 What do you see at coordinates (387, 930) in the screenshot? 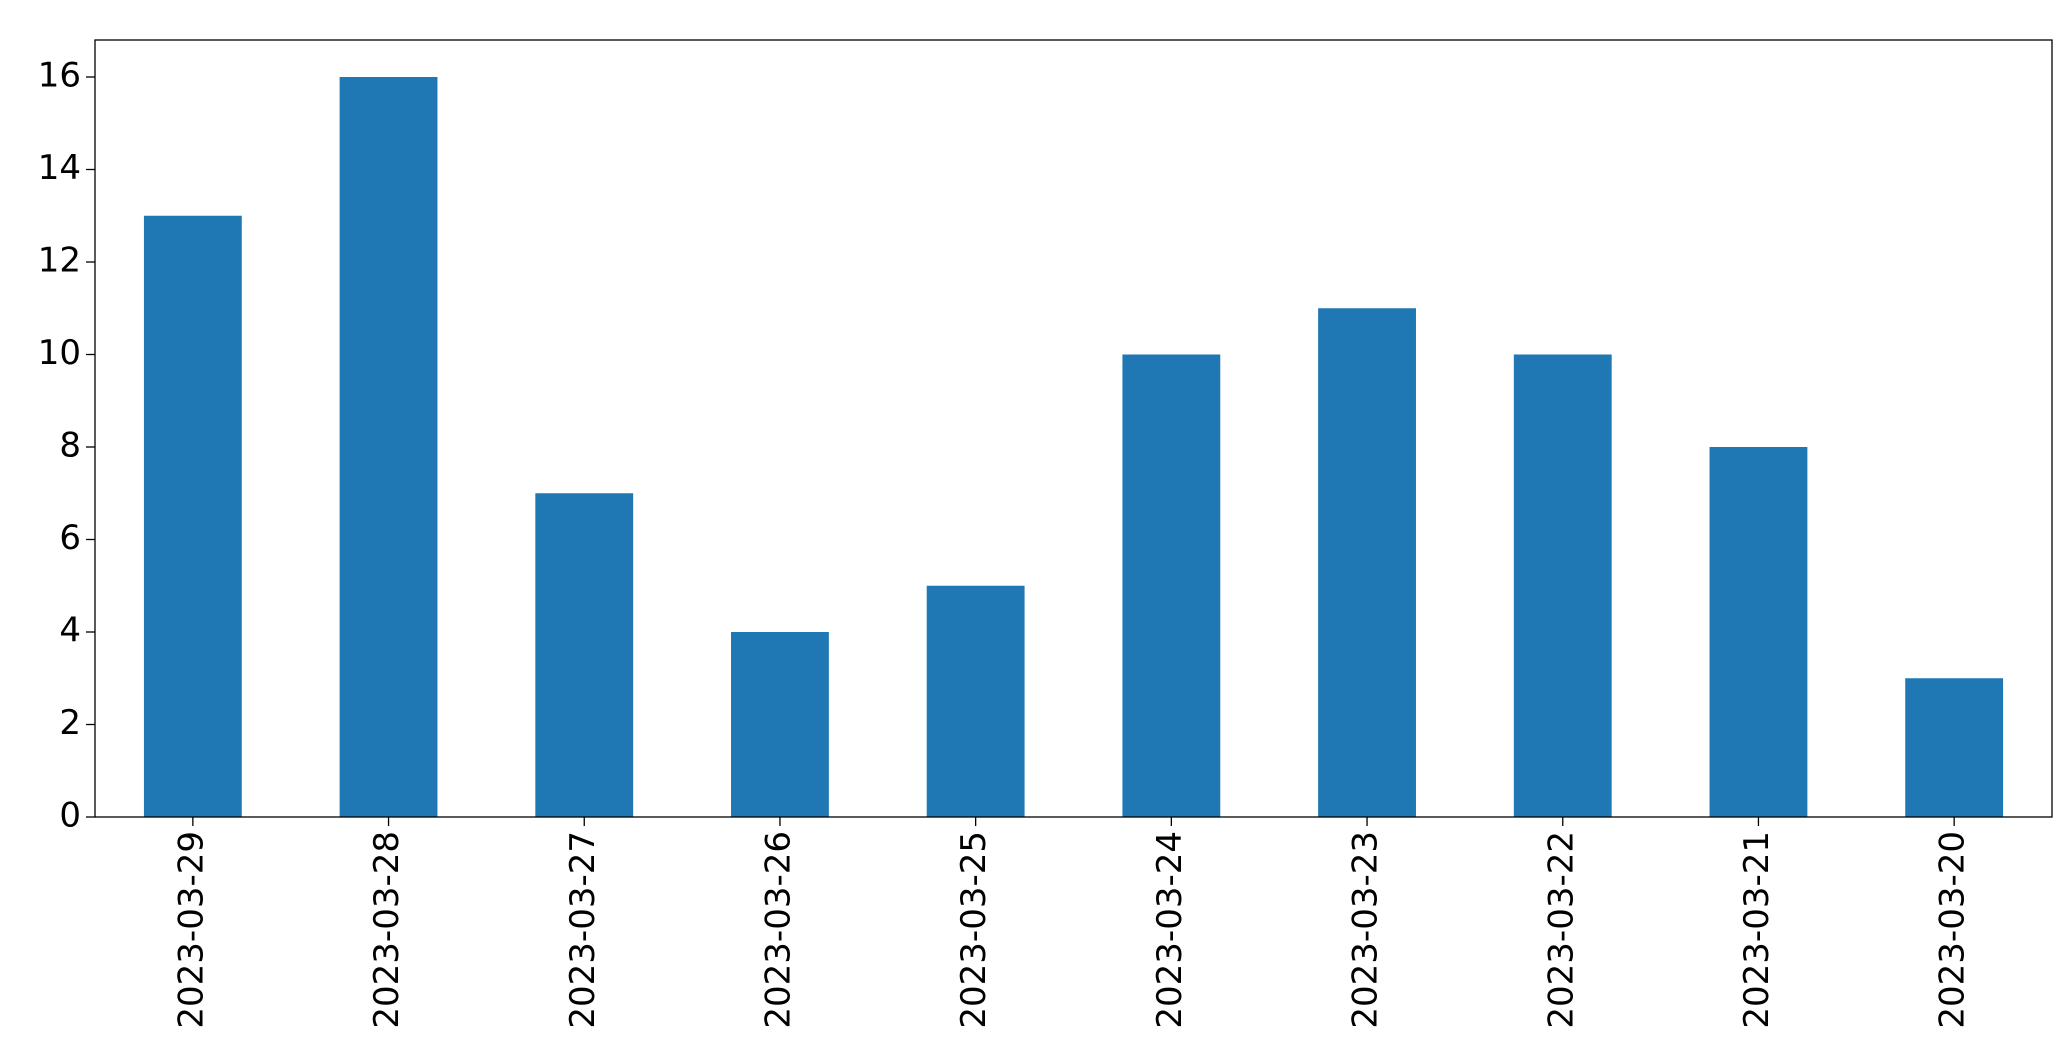
I see `x-tick-label: 2023-03-28` at bounding box center [387, 930].